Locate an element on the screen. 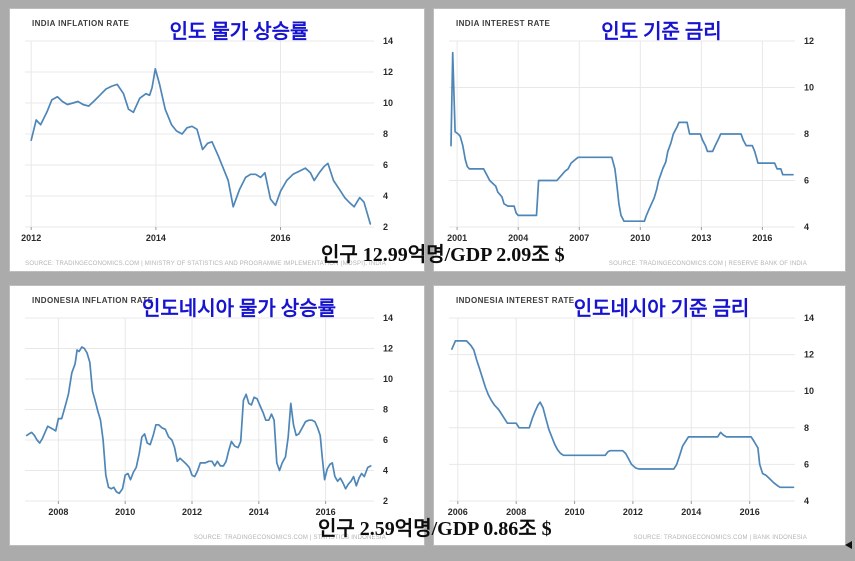 This screenshot has width=855, height=561. chart-label: INDONESIA INTEREST RATE is located at coordinates (515, 300).